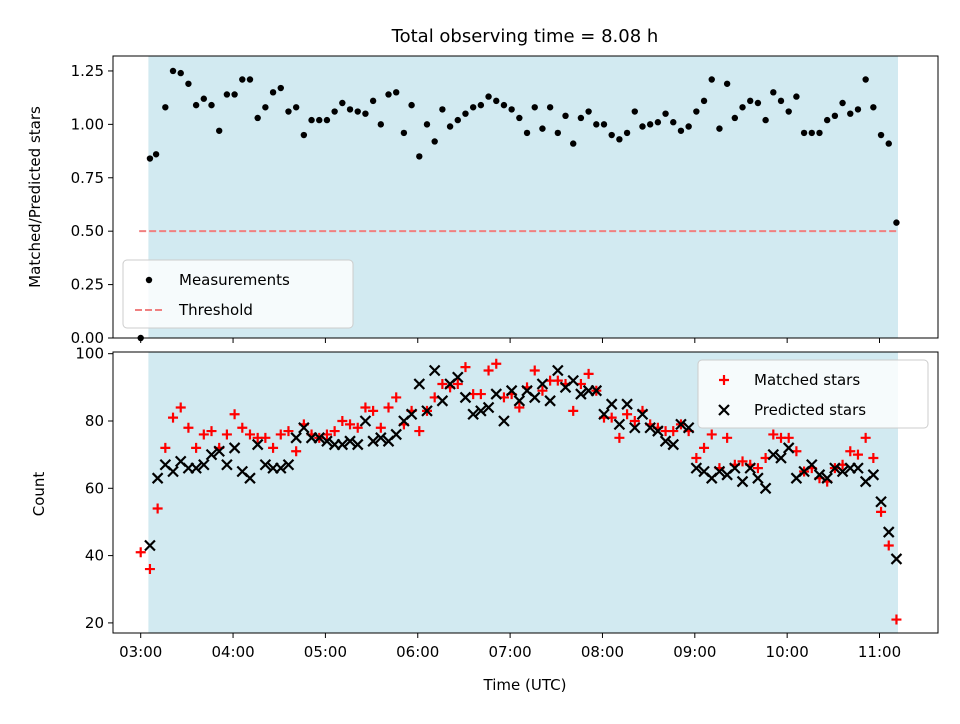 This screenshot has height=724, width=960. I want to click on x-tick-label: 09:00, so click(694, 652).